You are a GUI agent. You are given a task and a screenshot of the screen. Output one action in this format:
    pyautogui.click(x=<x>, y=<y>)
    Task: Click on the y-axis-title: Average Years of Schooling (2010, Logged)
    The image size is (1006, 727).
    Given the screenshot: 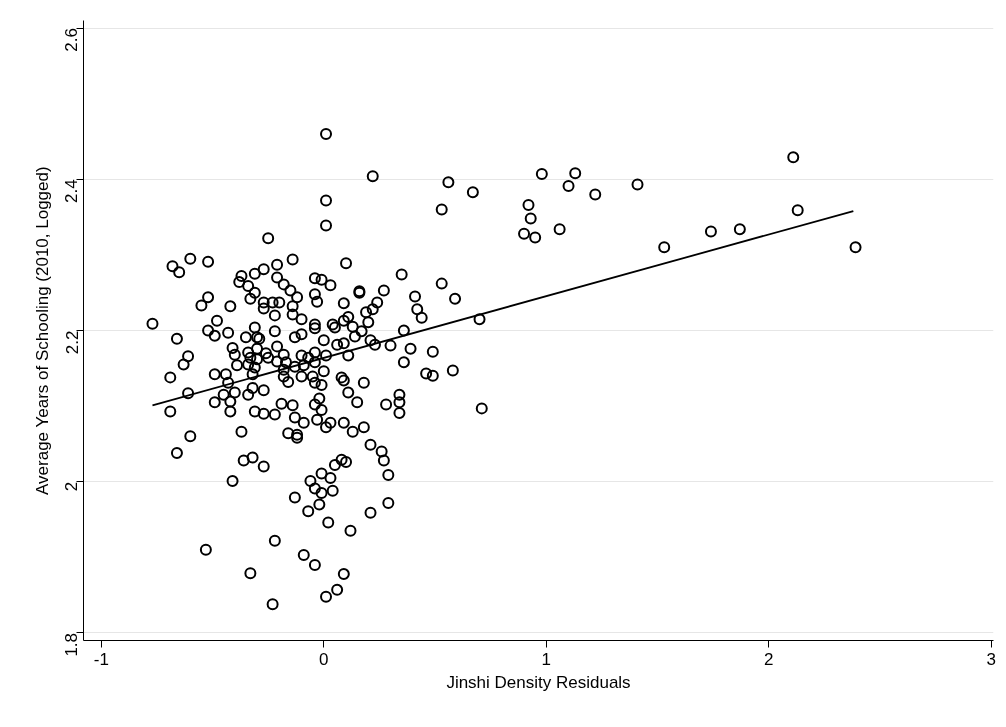 What is the action you would take?
    pyautogui.click(x=42, y=330)
    